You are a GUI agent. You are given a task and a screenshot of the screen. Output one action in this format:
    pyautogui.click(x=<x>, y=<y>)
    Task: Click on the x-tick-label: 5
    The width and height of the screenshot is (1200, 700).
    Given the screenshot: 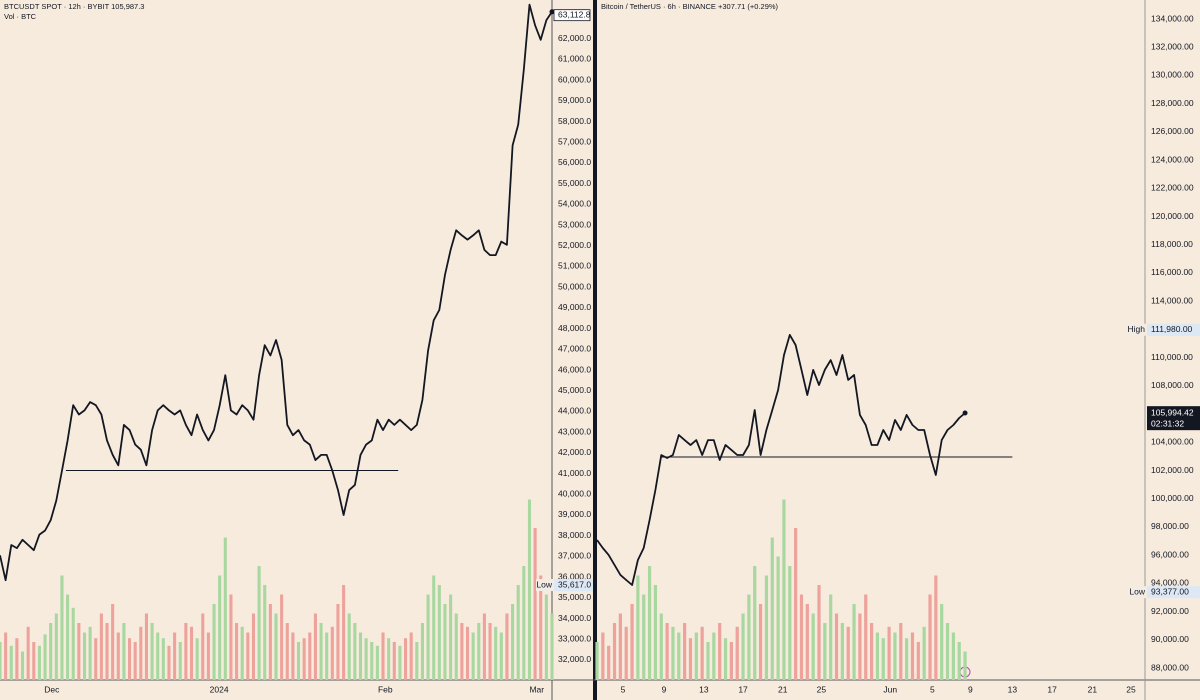 What is the action you would take?
    pyautogui.click(x=932, y=689)
    